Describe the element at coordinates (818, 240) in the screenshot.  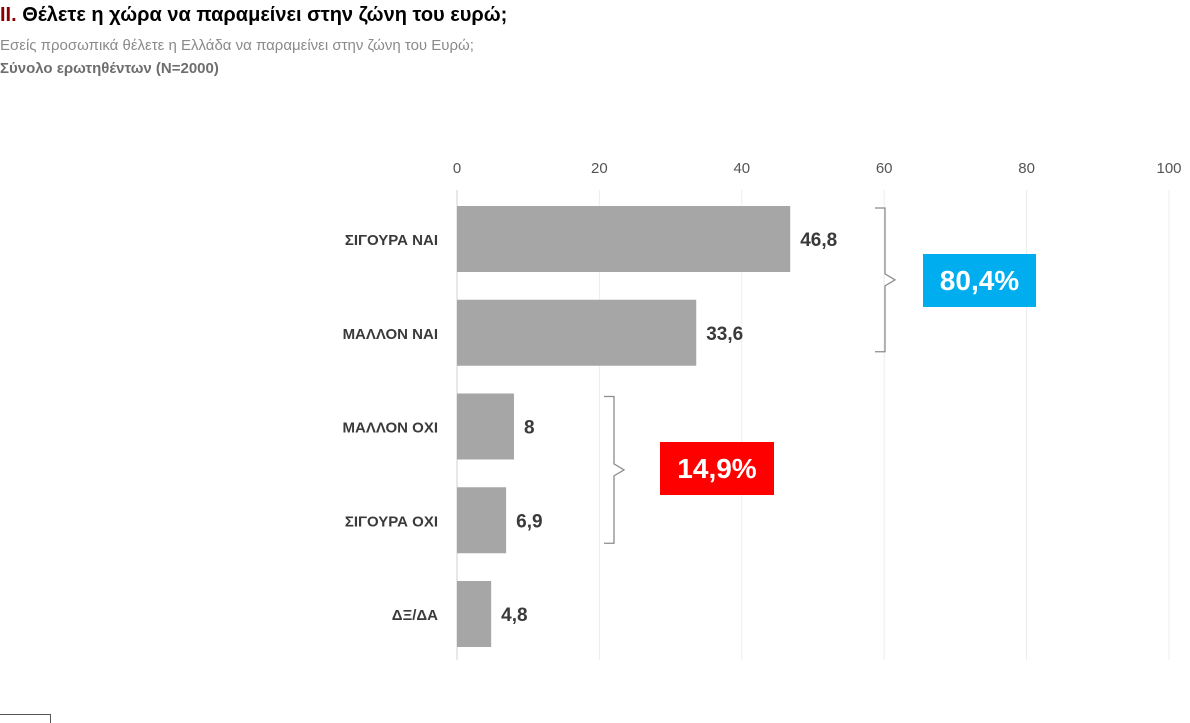
I see `value-label: 46,8` at that location.